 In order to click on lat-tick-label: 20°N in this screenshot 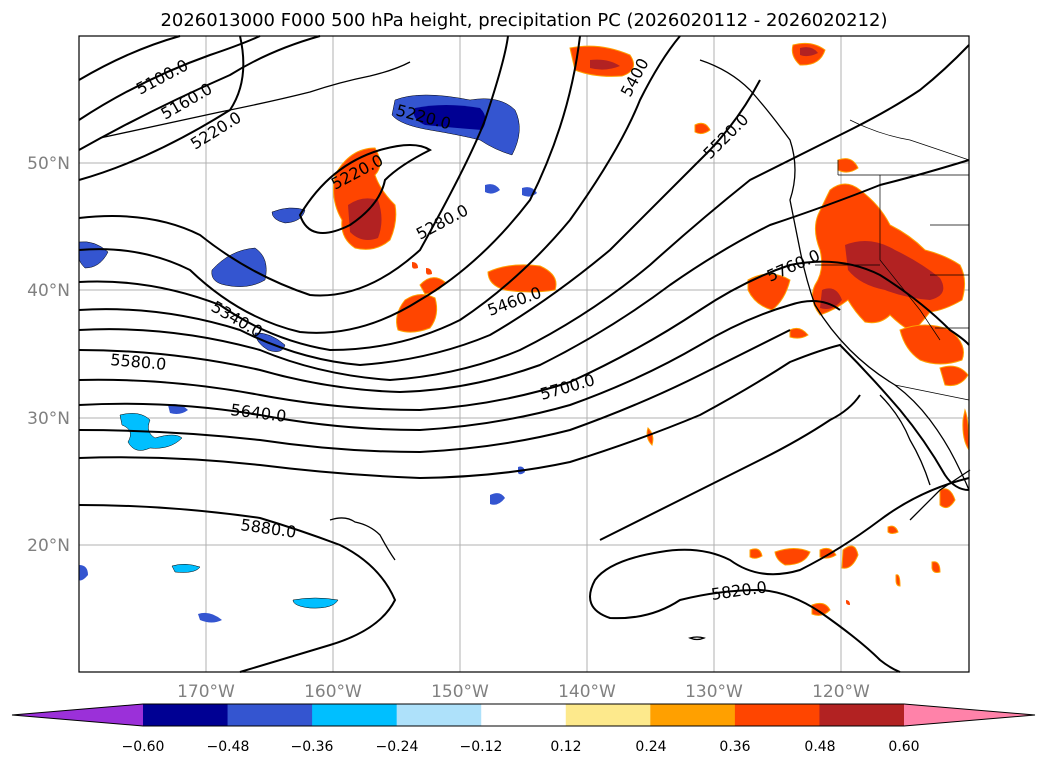, I will do `click(48, 546)`.